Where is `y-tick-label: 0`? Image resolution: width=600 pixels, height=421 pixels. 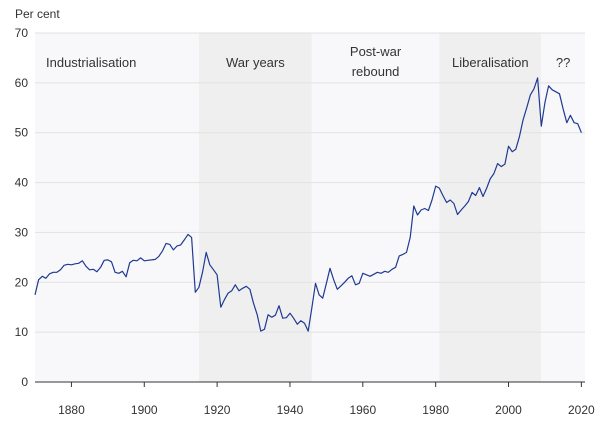 y-tick-label: 0 is located at coordinates (24, 382).